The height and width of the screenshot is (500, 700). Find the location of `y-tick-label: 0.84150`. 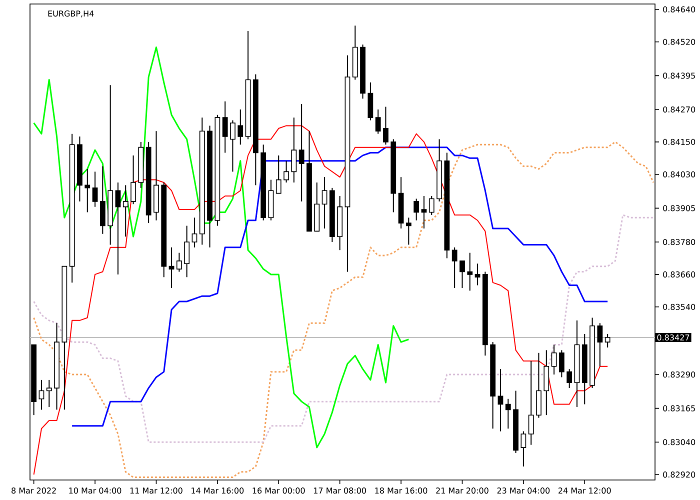

y-tick-label: 0.84150 is located at coordinates (679, 141).